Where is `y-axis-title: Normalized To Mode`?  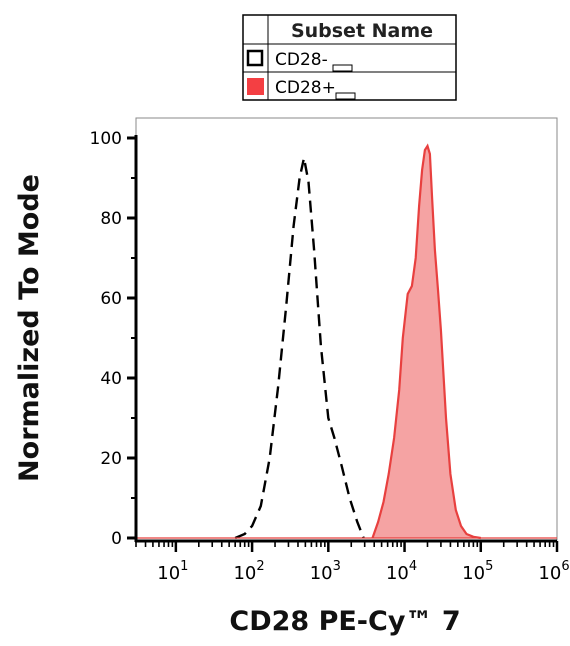 y-axis-title: Normalized To Mode is located at coordinates (29, 328).